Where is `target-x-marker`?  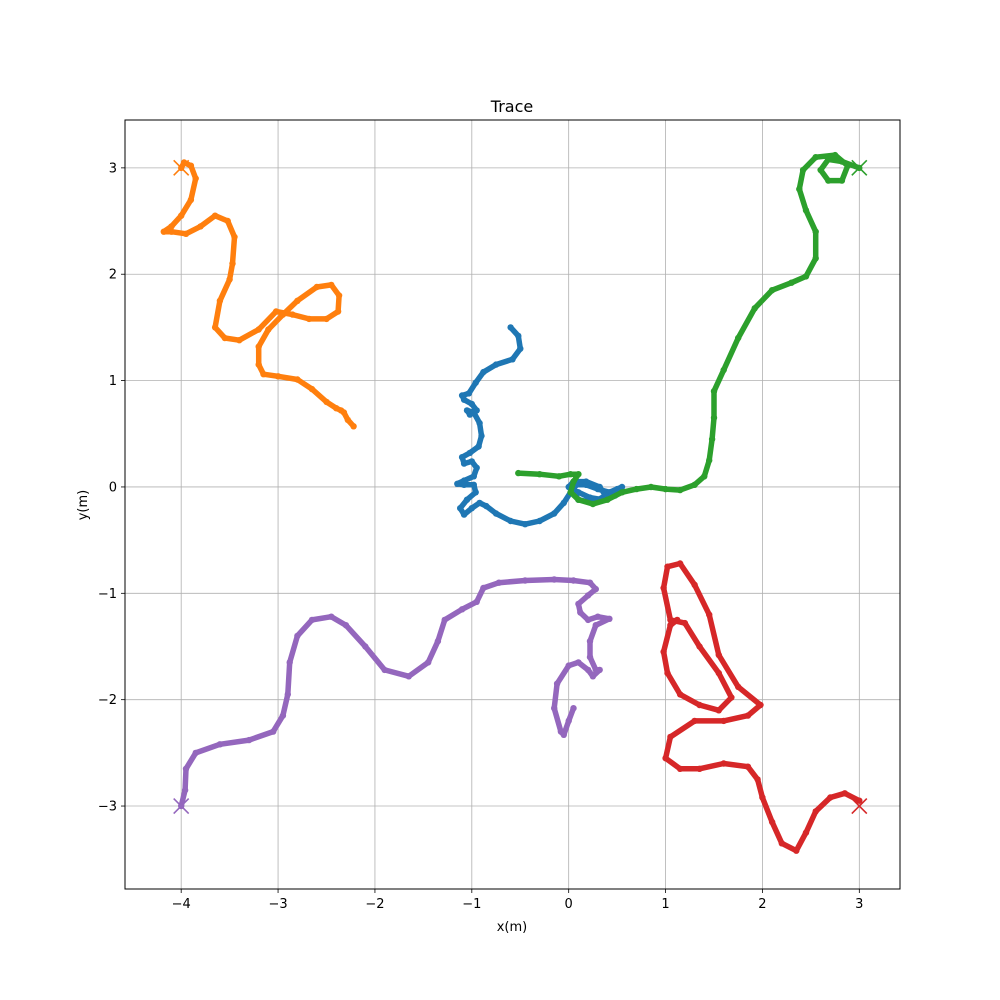 target-x-marker is located at coordinates (859, 806).